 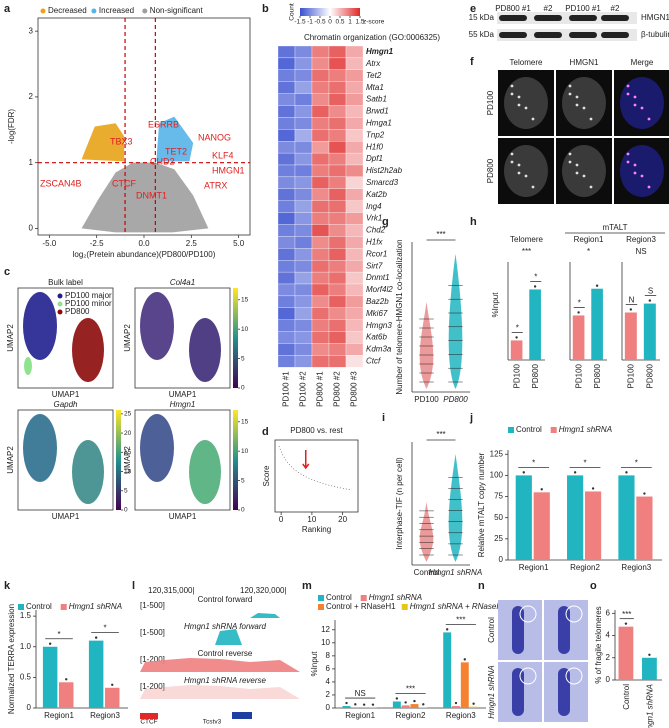 What do you see at coordinates (473, 222) in the screenshot?
I see `panel-letter: h` at bounding box center [473, 222].